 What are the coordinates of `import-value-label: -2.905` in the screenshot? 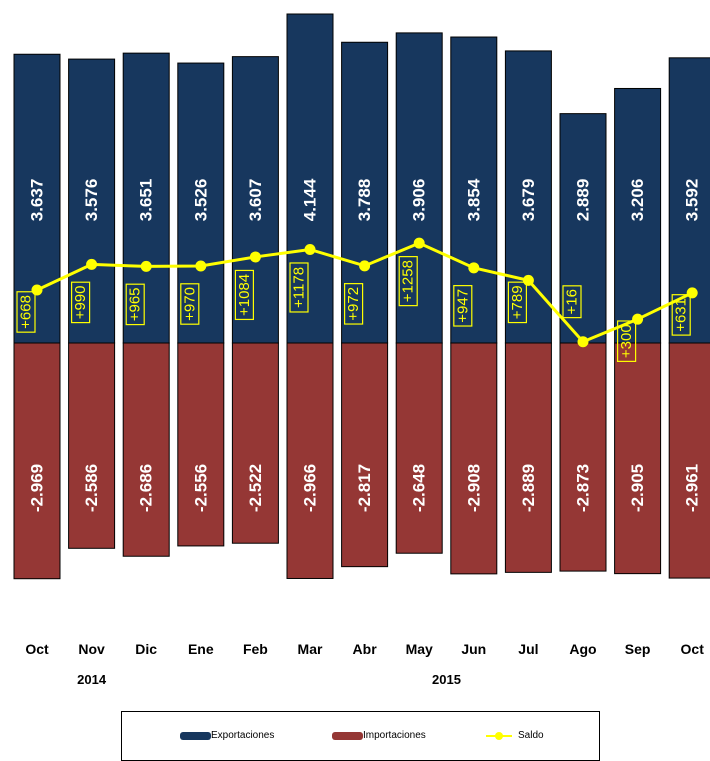 It's located at (637, 488).